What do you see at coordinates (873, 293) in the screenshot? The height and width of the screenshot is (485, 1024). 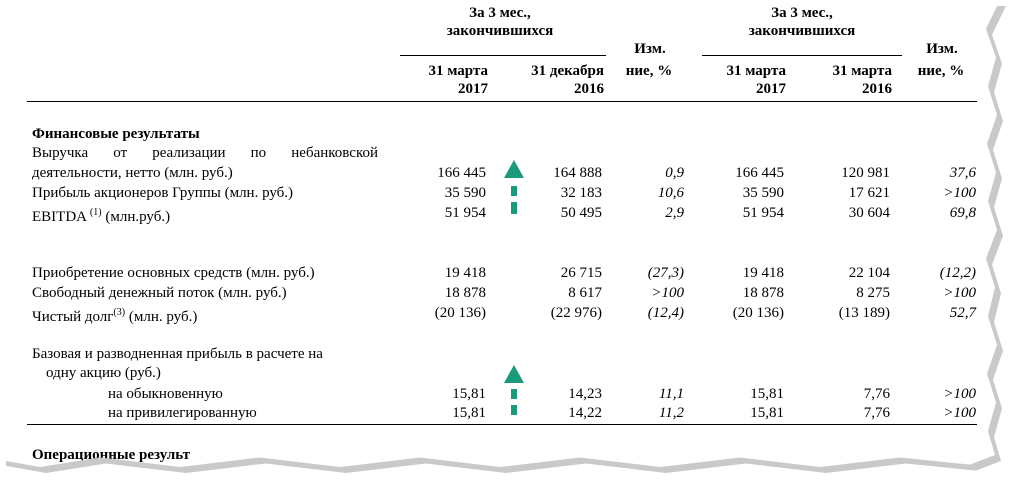 I see `row-fcf-v4: 8 275` at bounding box center [873, 293].